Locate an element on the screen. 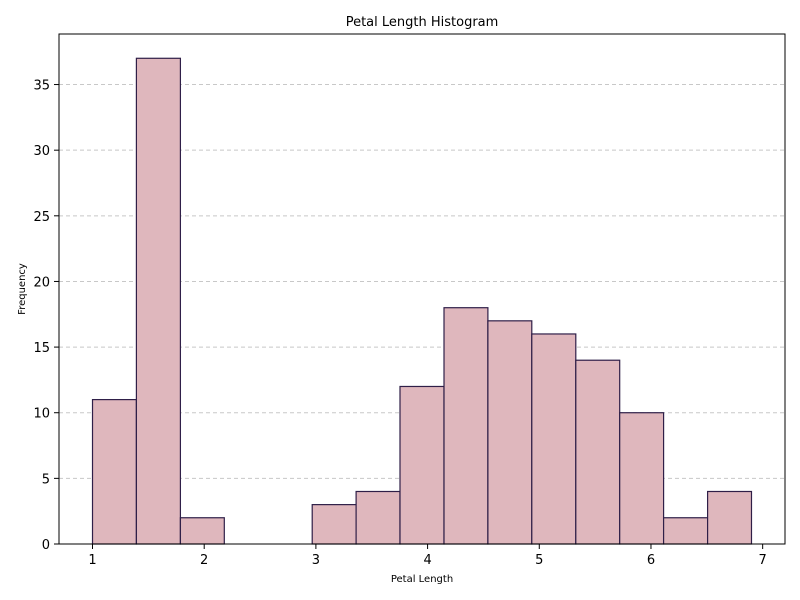 This screenshot has width=800, height=600. x-tick-label: 3 is located at coordinates (316, 560).